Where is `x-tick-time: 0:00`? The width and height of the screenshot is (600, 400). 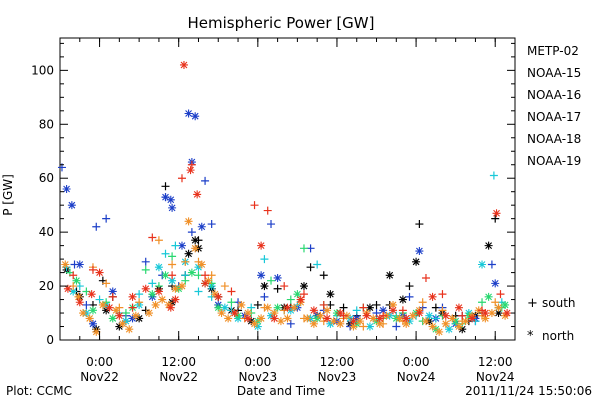
x-tick-time: 0:00 is located at coordinates (416, 362).